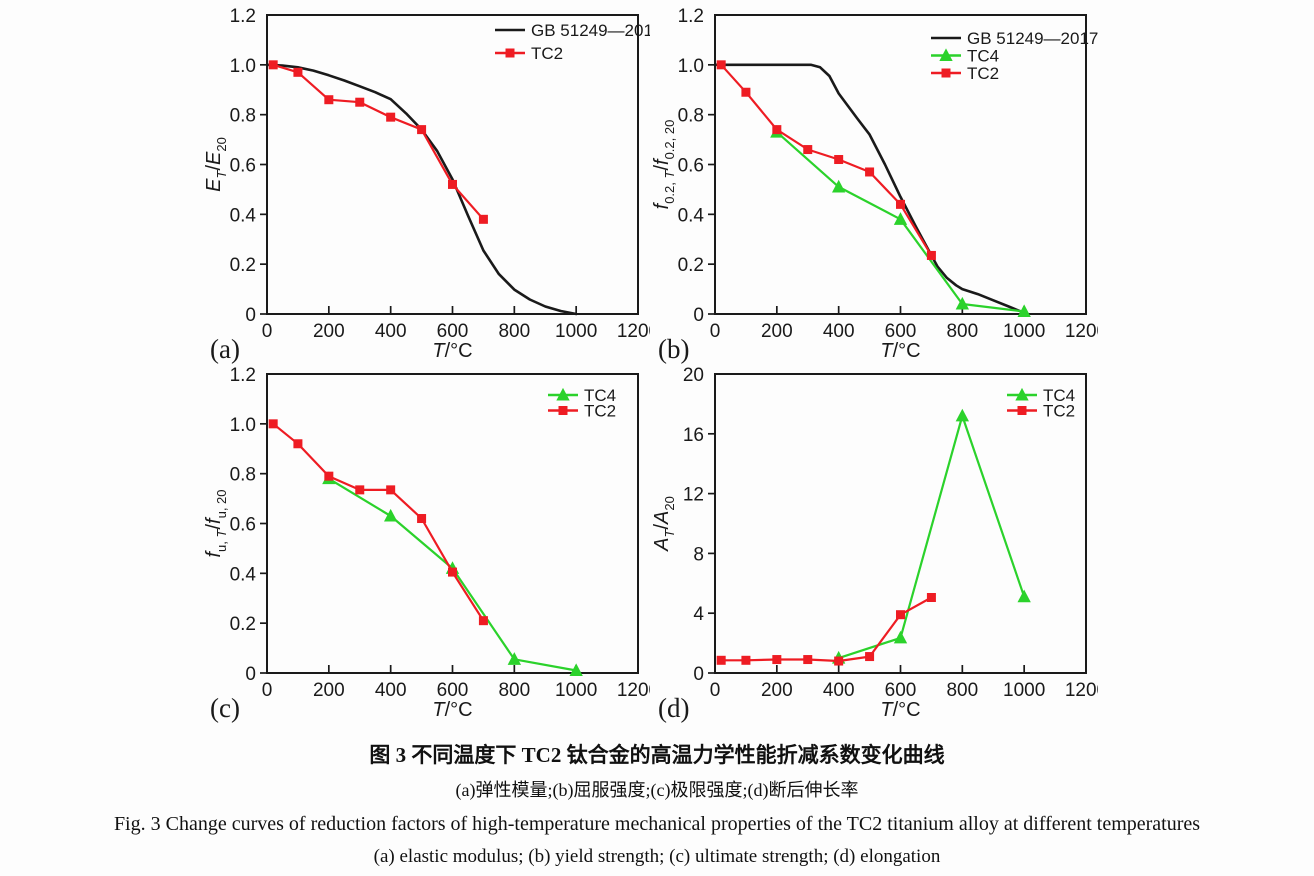 The image size is (1314, 876). Describe the element at coordinates (657, 790) in the screenshot. I see `caption-chinese-sublabels: (a)弹性模量;(b)屈服强度;(c)极限强度;(d)断后伸长率` at that location.